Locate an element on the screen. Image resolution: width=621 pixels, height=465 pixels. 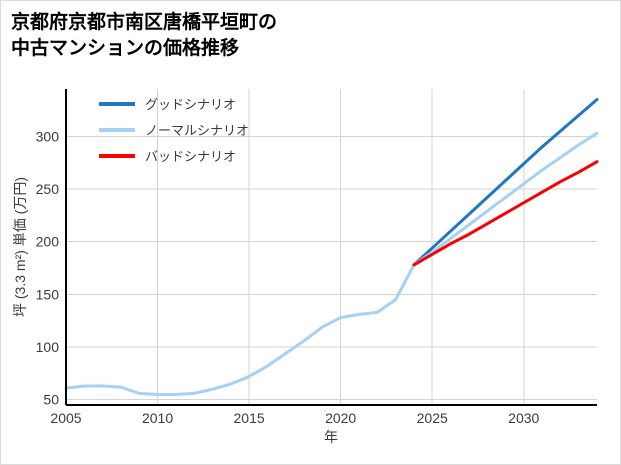
y-tick-label: 300 is located at coordinates (48, 136).